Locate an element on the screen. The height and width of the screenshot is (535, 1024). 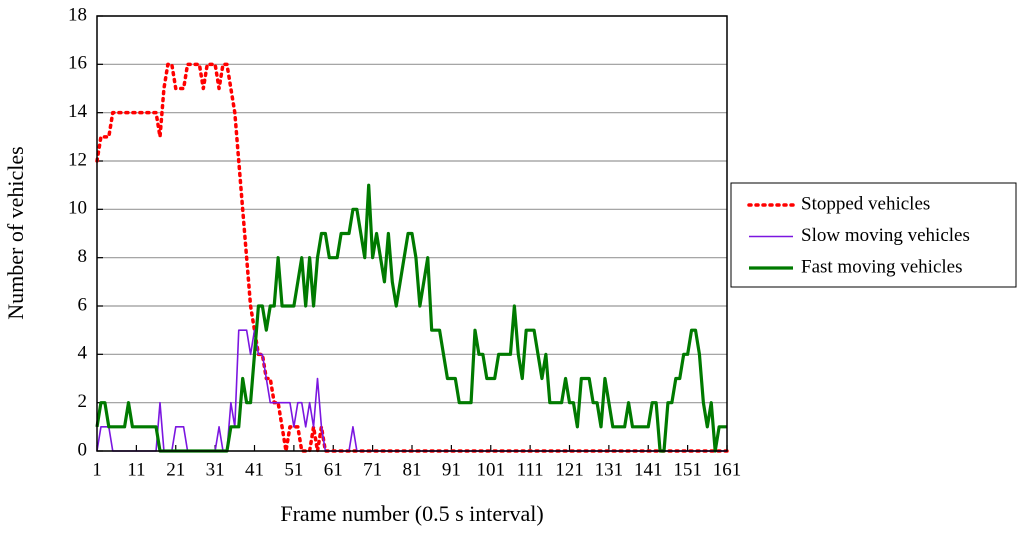
x-tick-label: 1 is located at coordinates (97, 469).